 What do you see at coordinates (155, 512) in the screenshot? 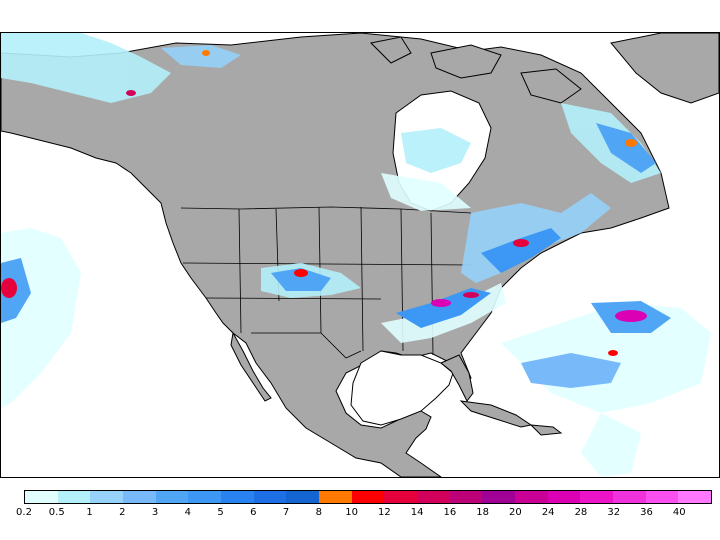
I see `colorbar-tick-label: 3` at bounding box center [155, 512].